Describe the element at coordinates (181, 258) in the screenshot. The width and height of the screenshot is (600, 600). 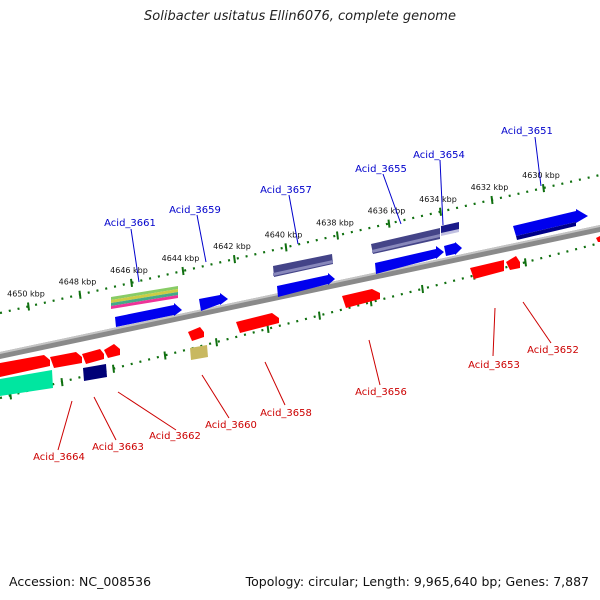
I see `tick-label: 4644 kbp` at that location.